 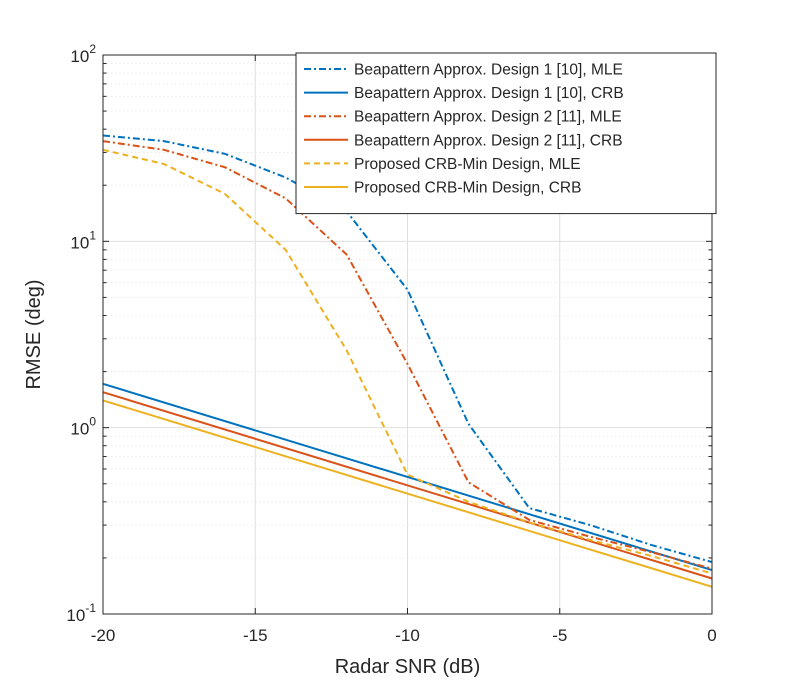 I want to click on y-tick-label: 10¹, so click(x=83, y=240).